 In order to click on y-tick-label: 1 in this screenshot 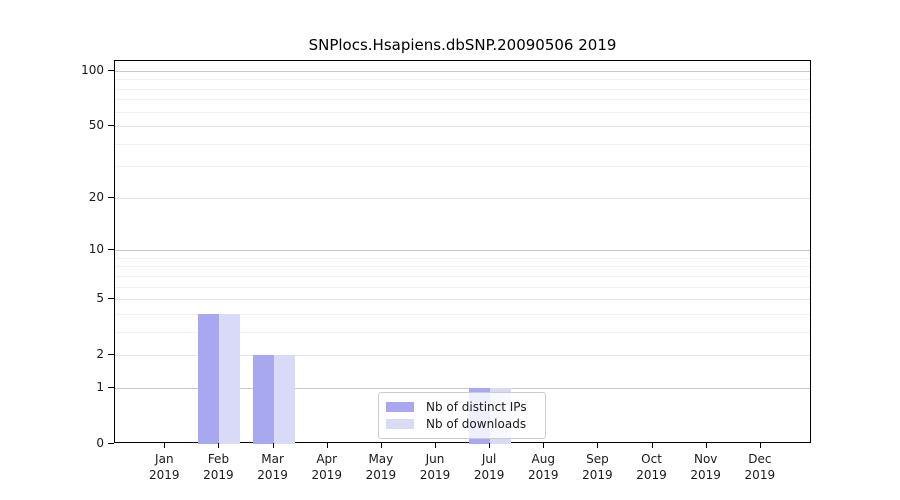, I will do `click(100, 386)`.